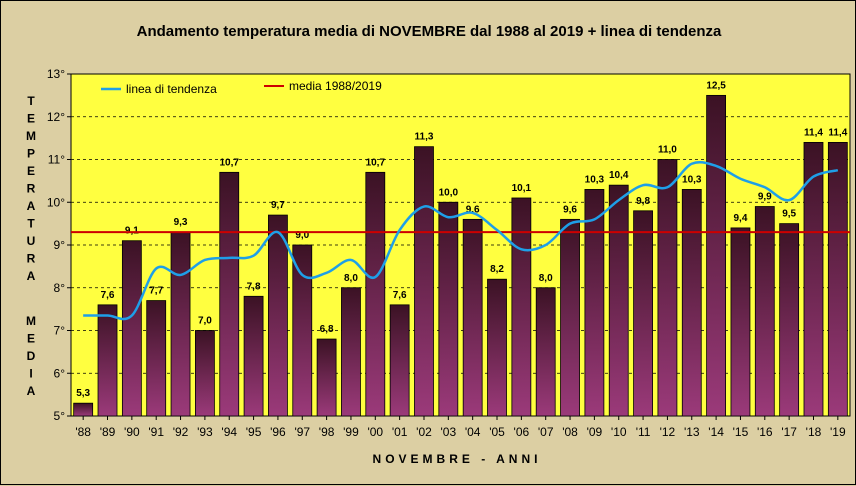  What do you see at coordinates (814, 432) in the screenshot?
I see `x-tick-label: '18` at bounding box center [814, 432].